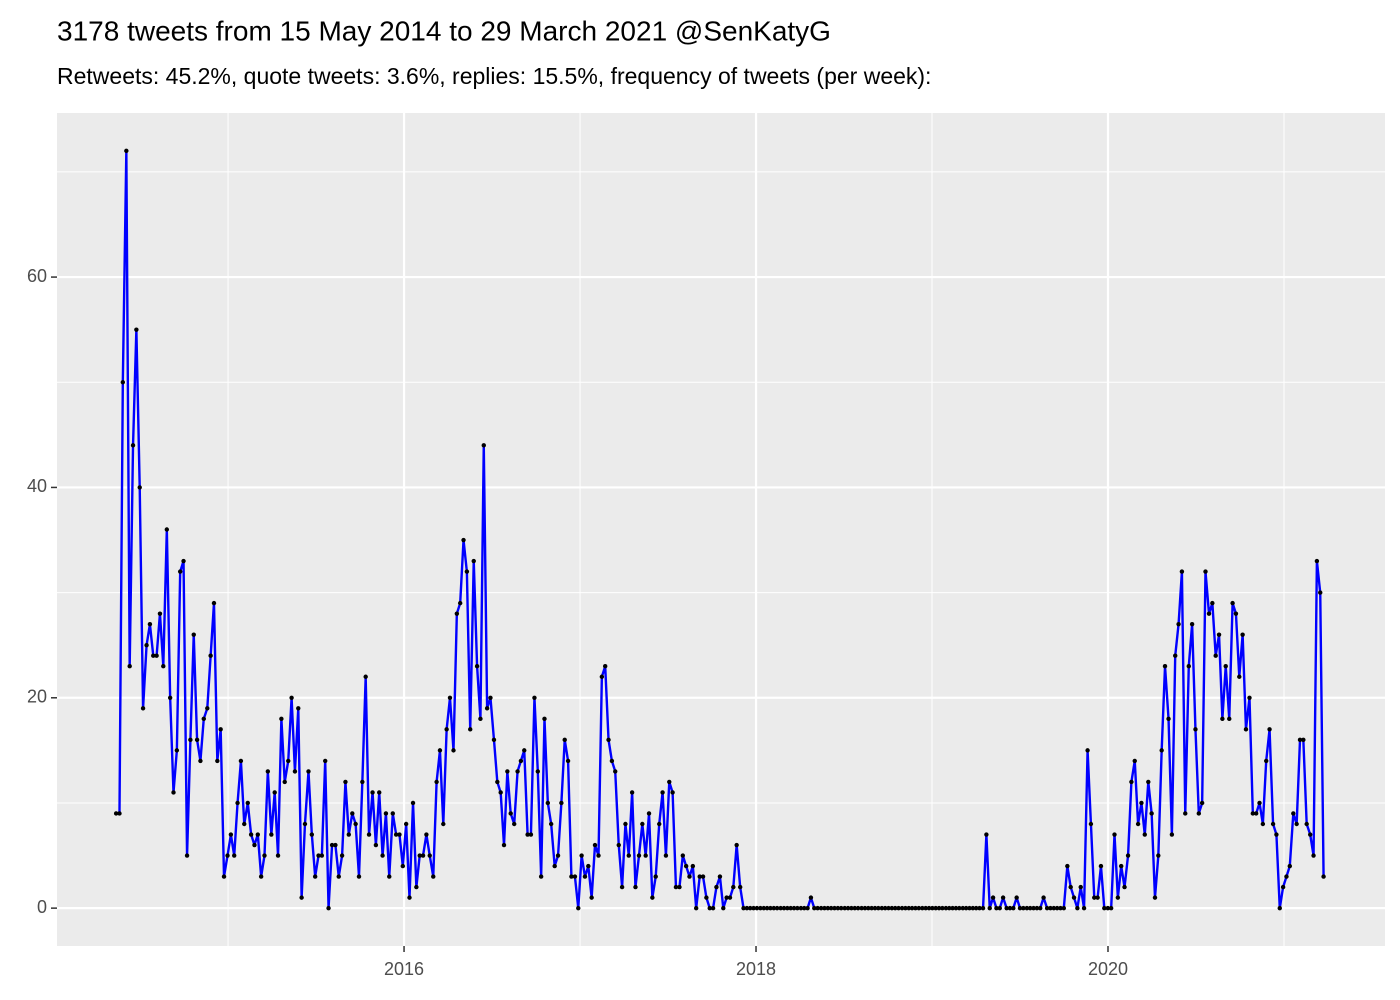 This screenshot has height=1000, width=1400. I want to click on y-tick-label: 0, so click(42, 907).